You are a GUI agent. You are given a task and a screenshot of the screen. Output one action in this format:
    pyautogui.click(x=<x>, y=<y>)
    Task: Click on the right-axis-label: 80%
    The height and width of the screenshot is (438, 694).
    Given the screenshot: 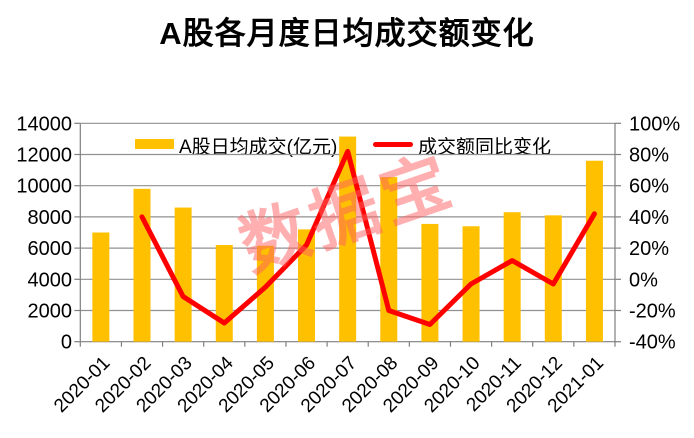 What is the action you would take?
    pyautogui.click(x=649, y=156)
    